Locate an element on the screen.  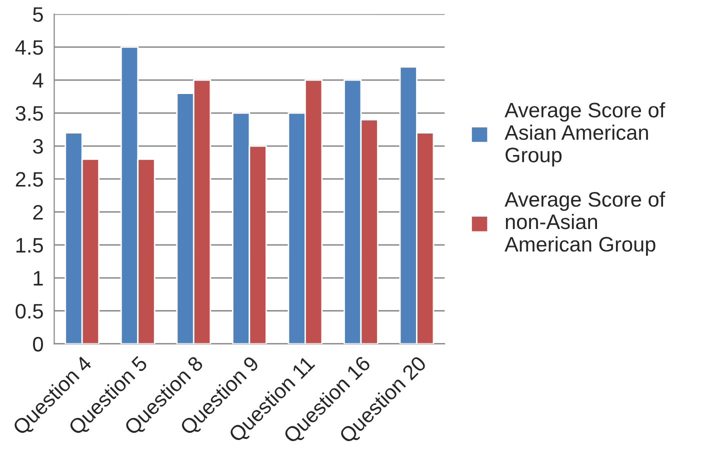
y-tick-label: 5 is located at coordinates (38, 14).